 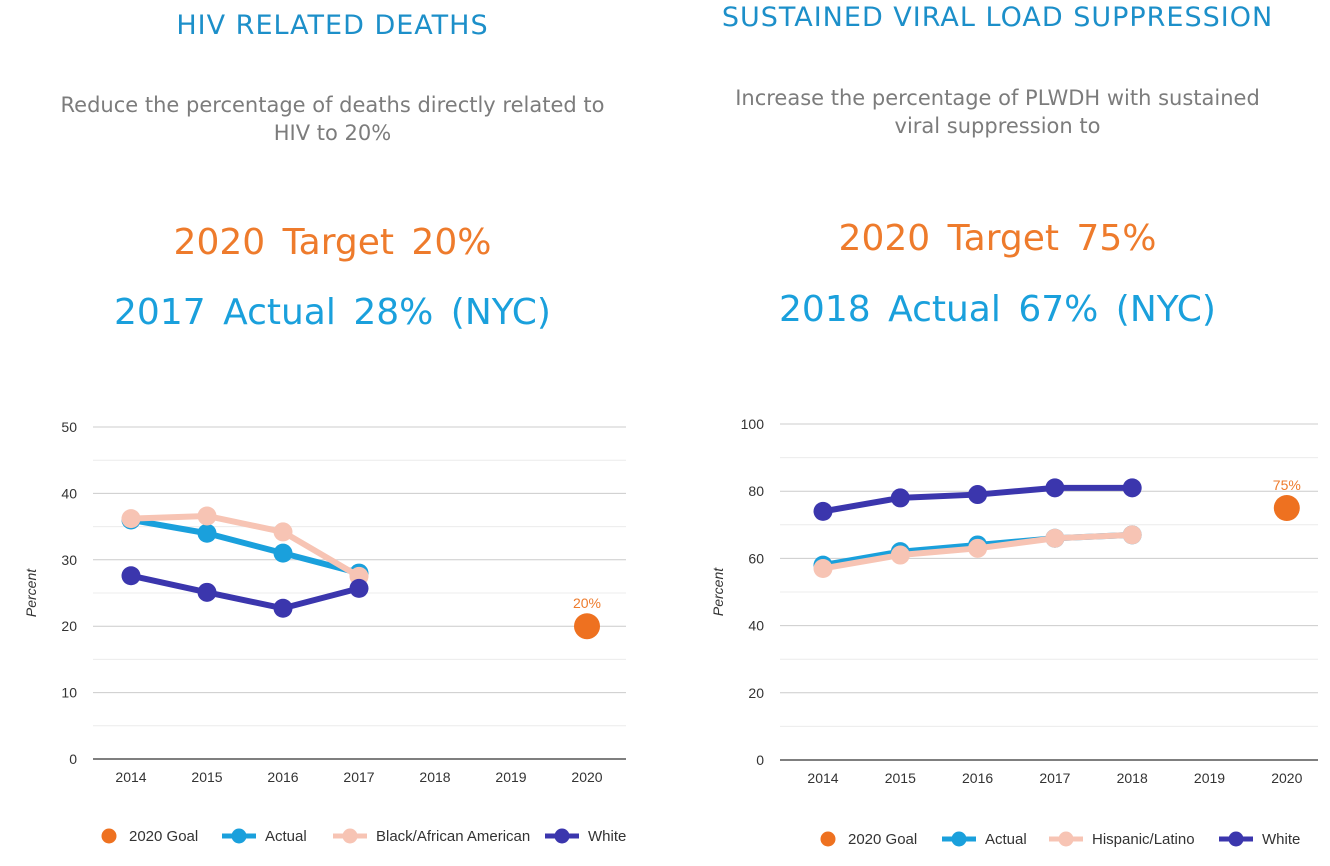 What do you see at coordinates (69, 560) in the screenshot?
I see `y-tick-label: 30` at bounding box center [69, 560].